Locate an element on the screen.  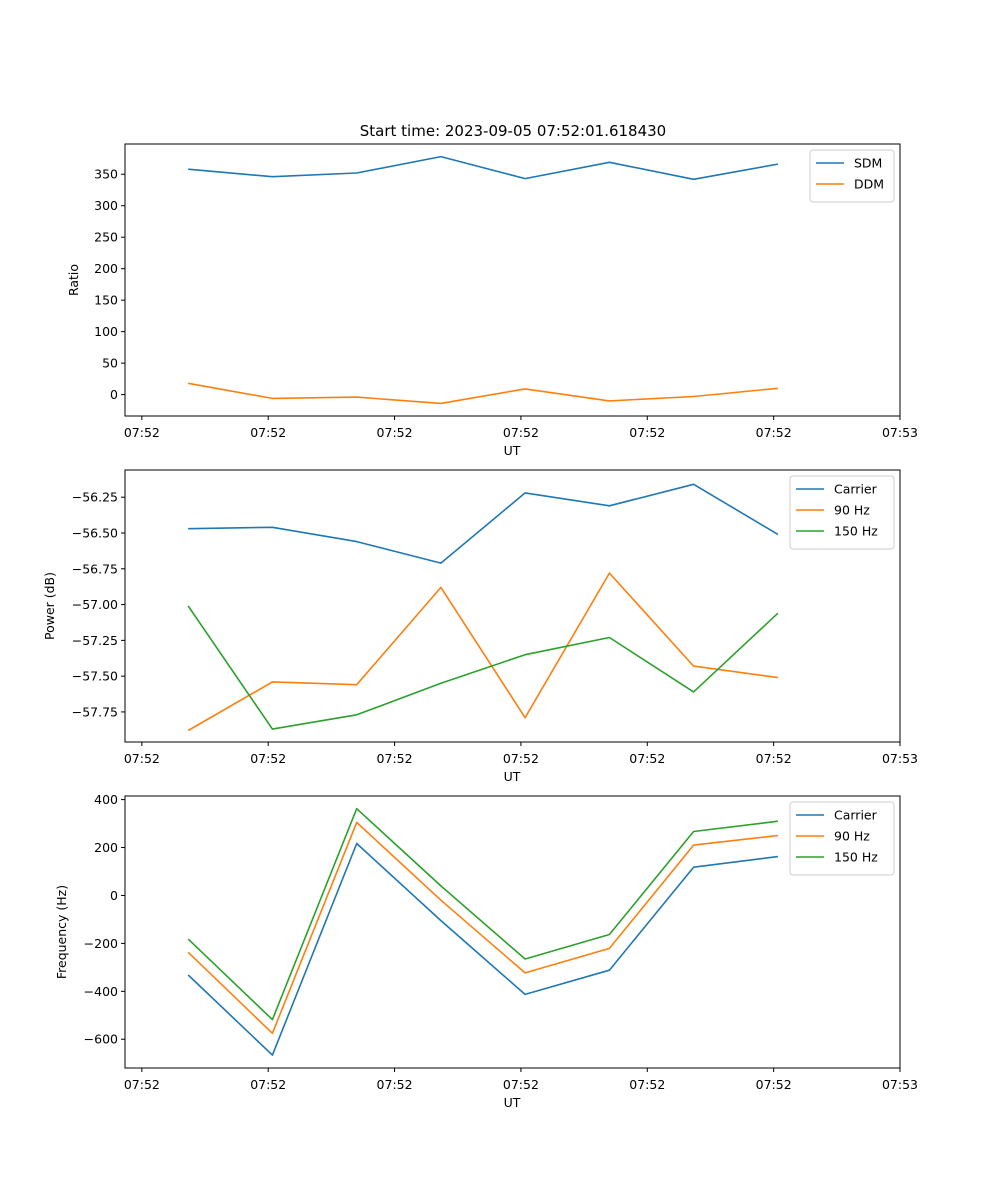
y-tick-label: −200 is located at coordinates (101, 943).